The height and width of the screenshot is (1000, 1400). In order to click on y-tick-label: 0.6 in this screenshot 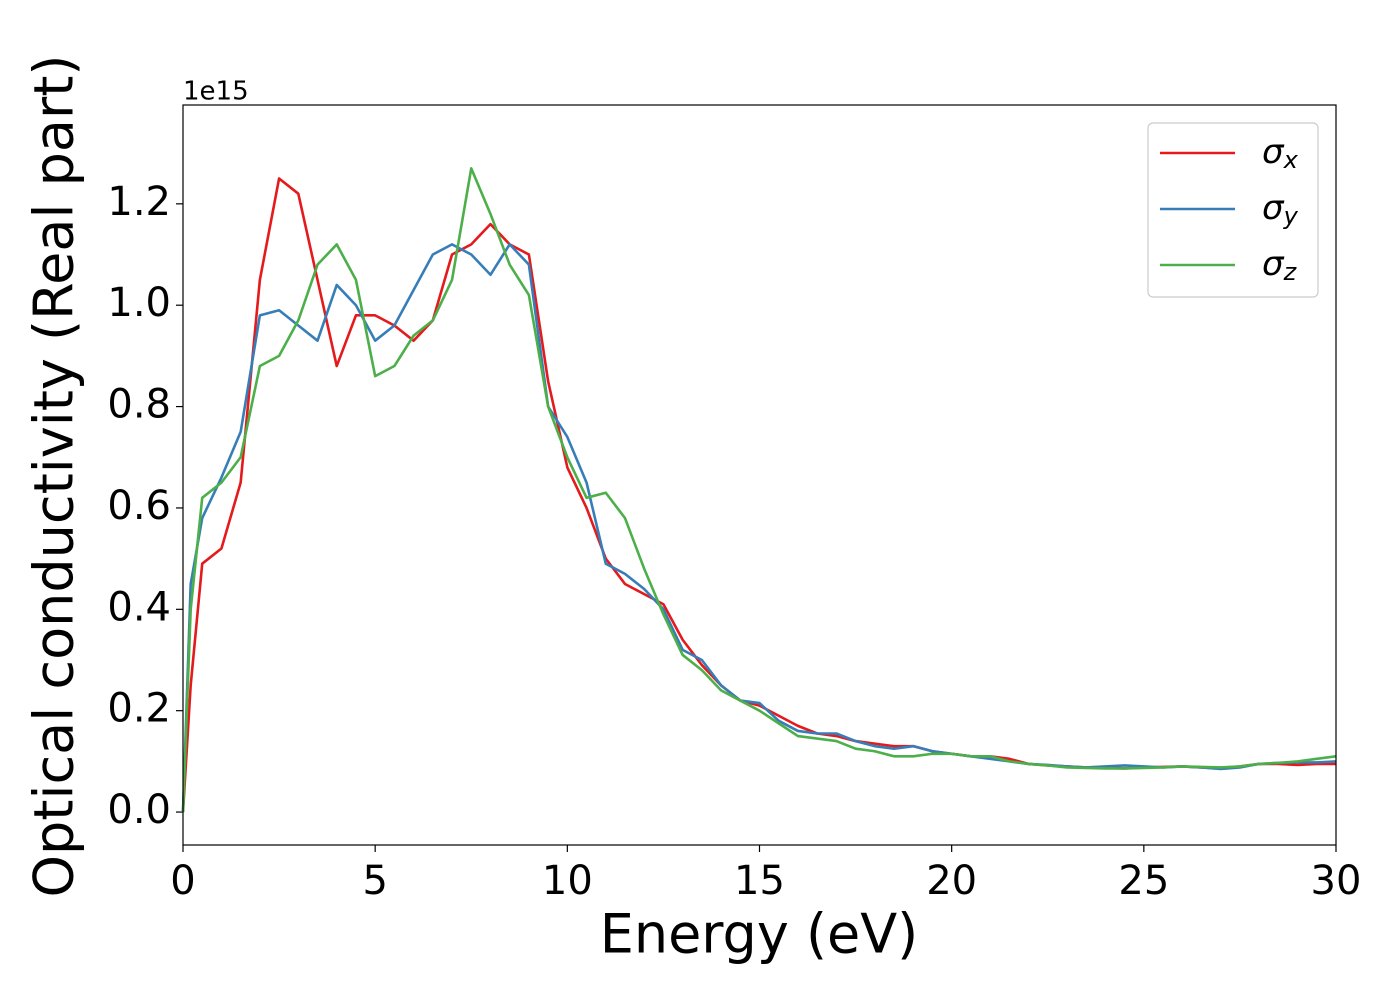, I will do `click(139, 506)`.